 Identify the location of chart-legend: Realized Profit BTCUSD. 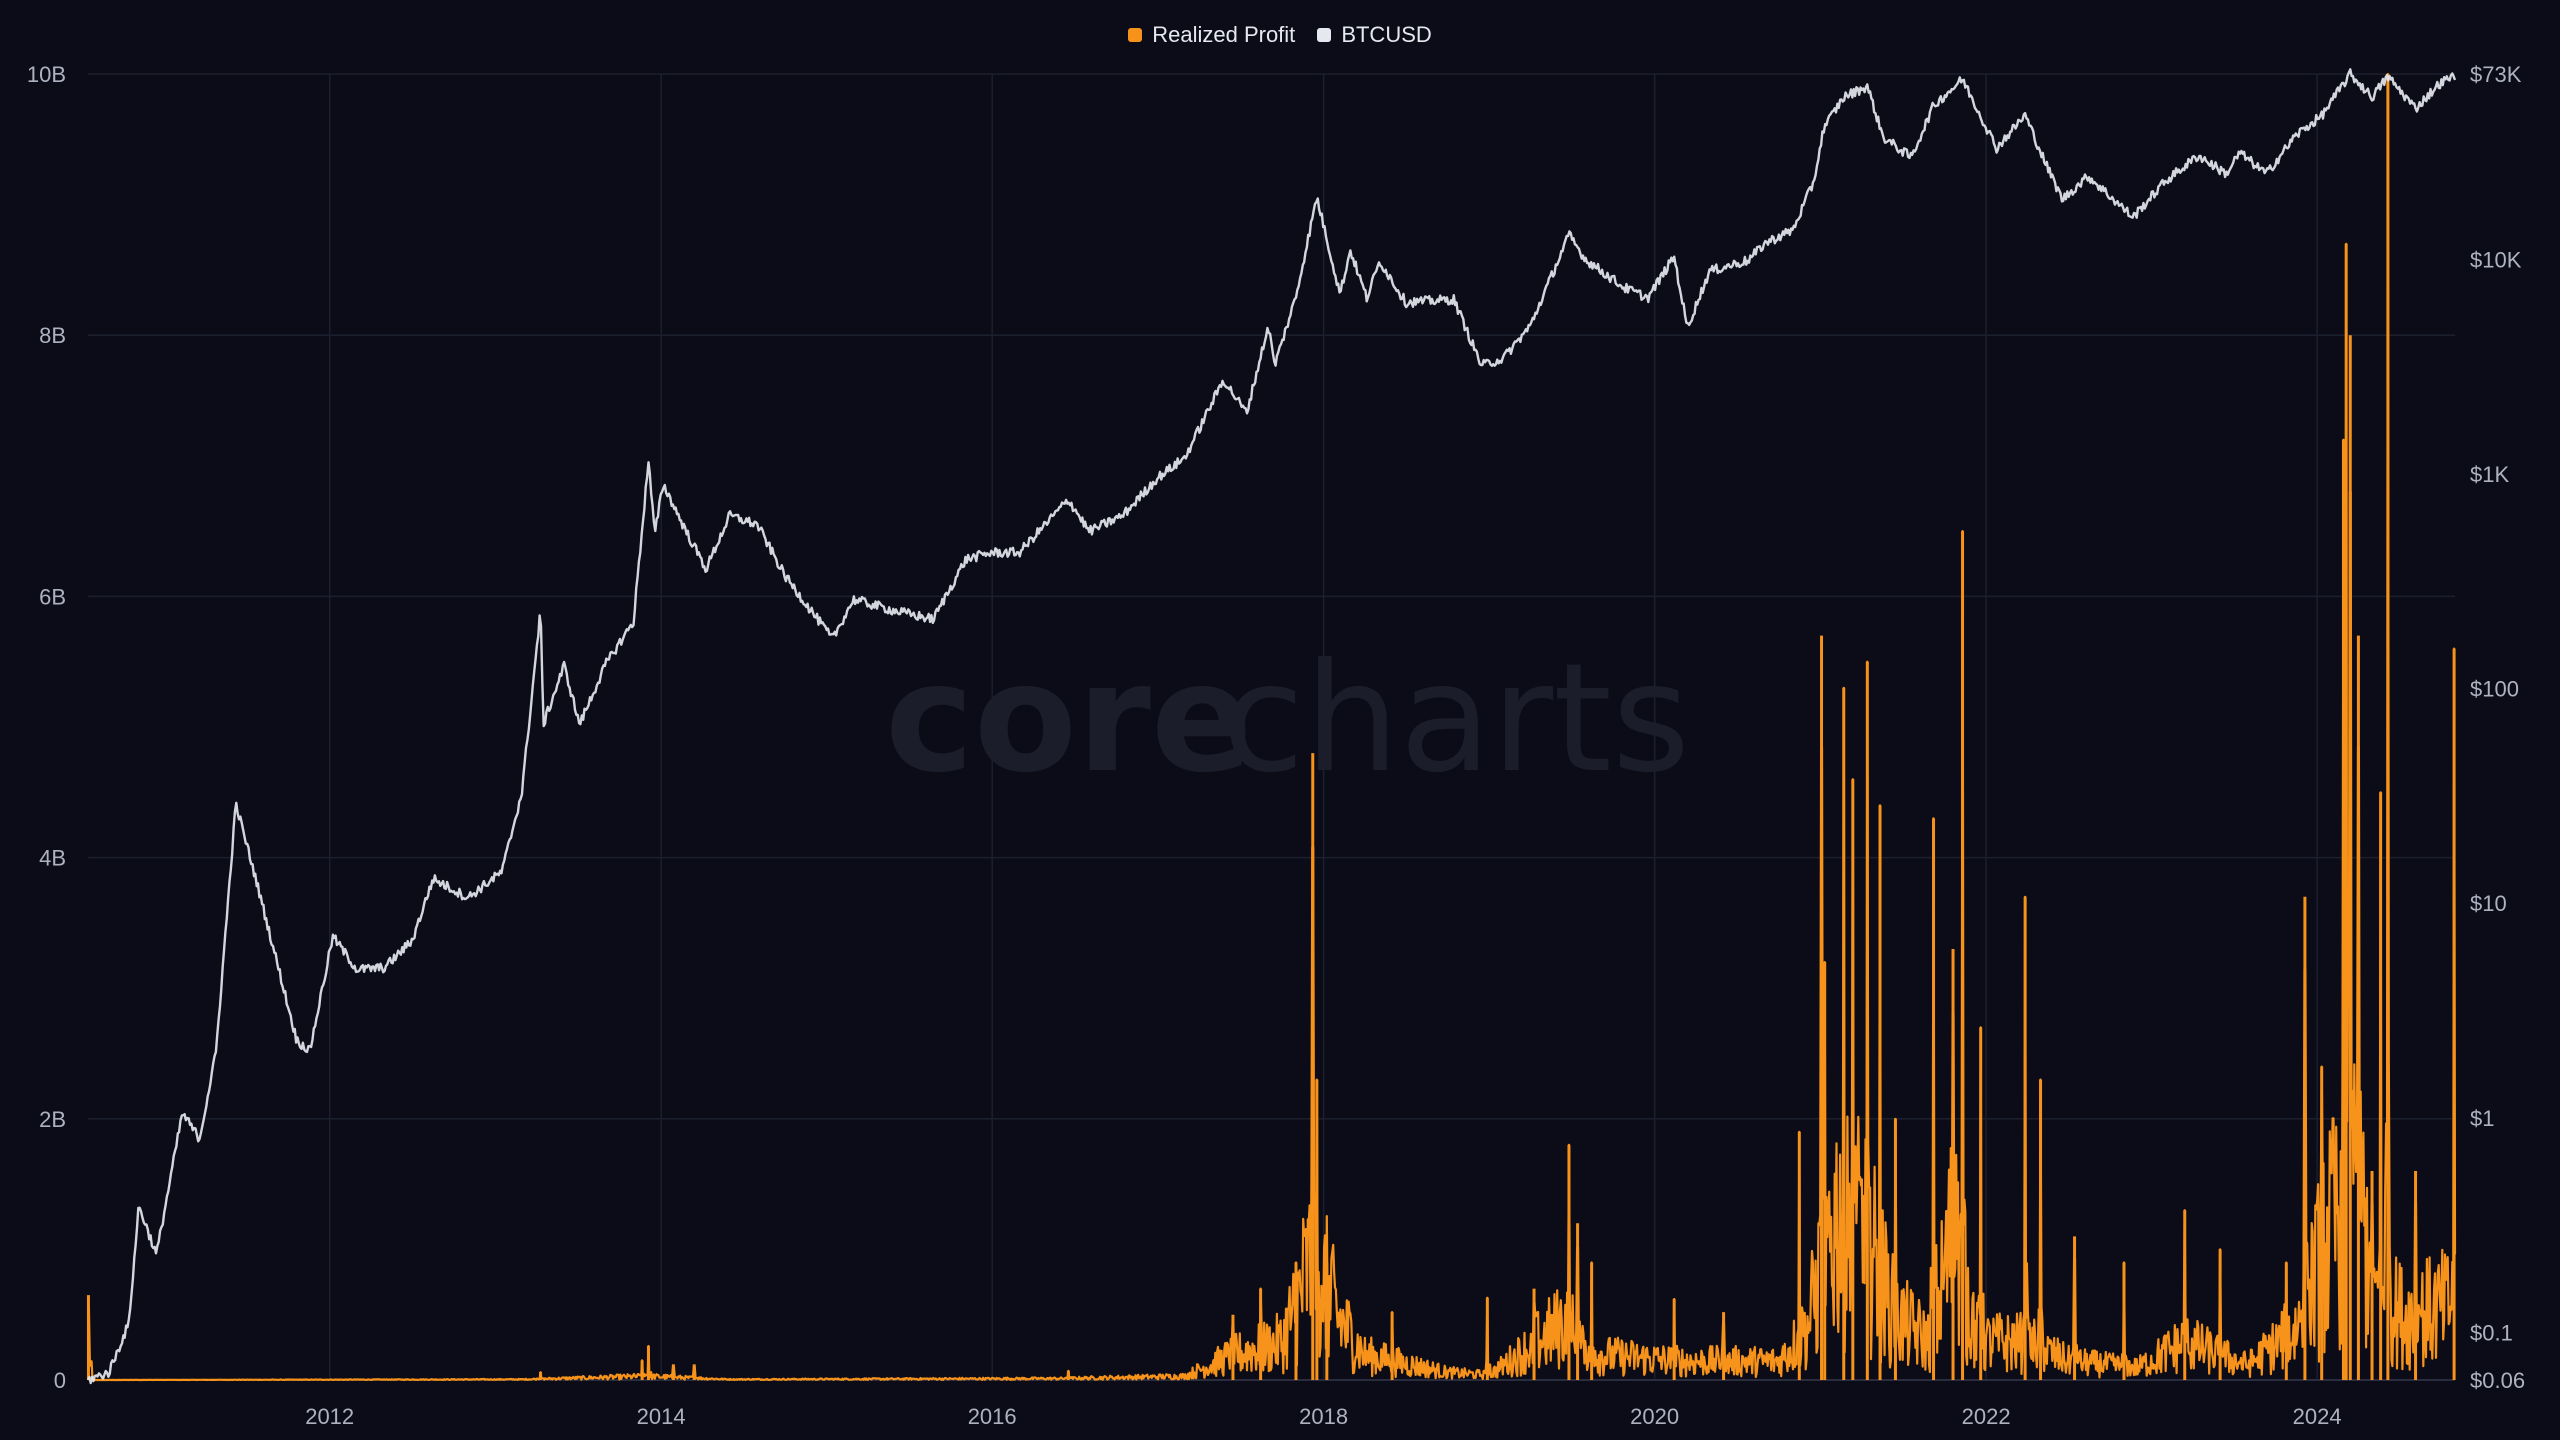
(1280, 35).